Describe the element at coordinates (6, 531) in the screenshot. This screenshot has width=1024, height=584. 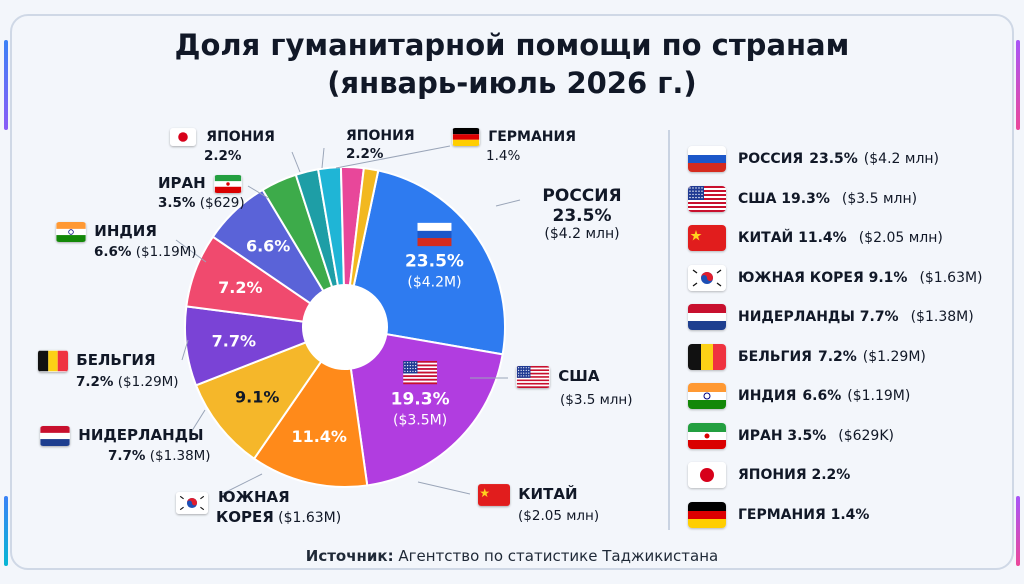
I see `accent-bar-bottom-left` at that location.